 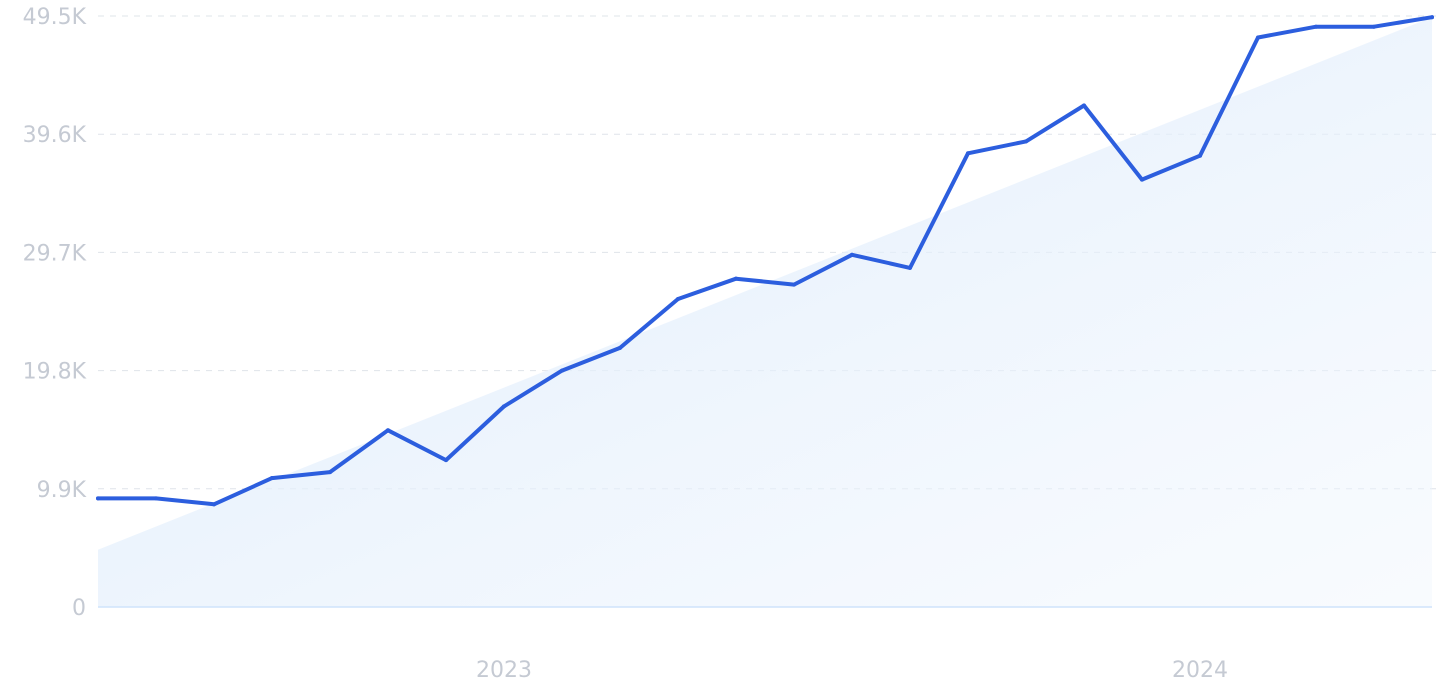 What do you see at coordinates (1200, 670) in the screenshot?
I see `x-tick-label: 2024` at bounding box center [1200, 670].